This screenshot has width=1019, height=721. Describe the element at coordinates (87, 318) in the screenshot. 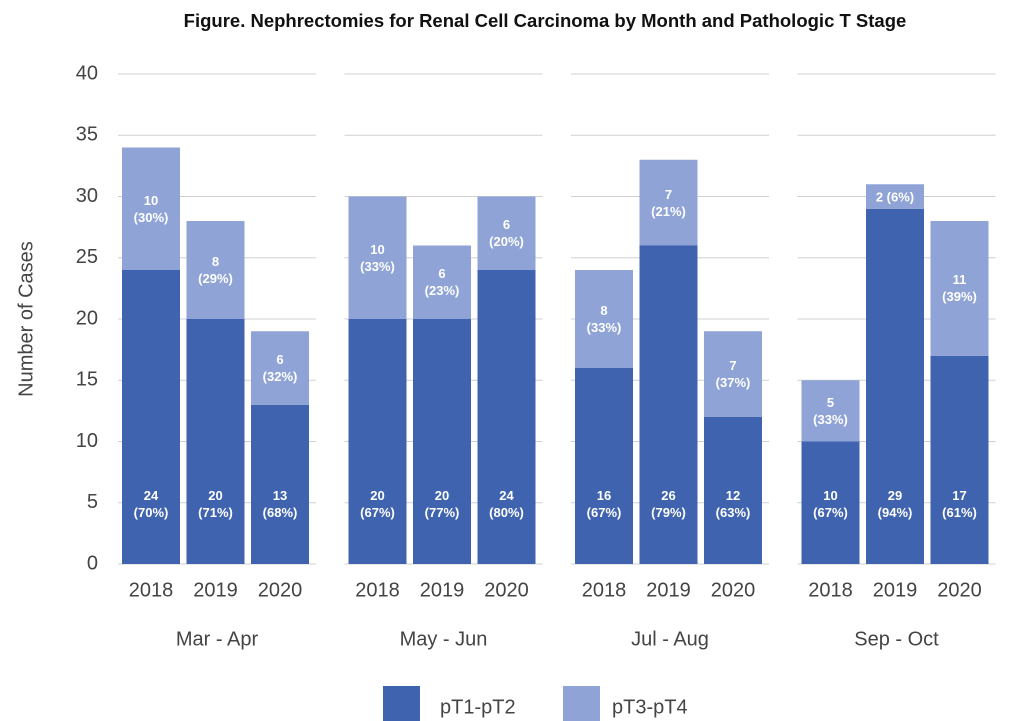

I see `y-tick-label: 20` at that location.